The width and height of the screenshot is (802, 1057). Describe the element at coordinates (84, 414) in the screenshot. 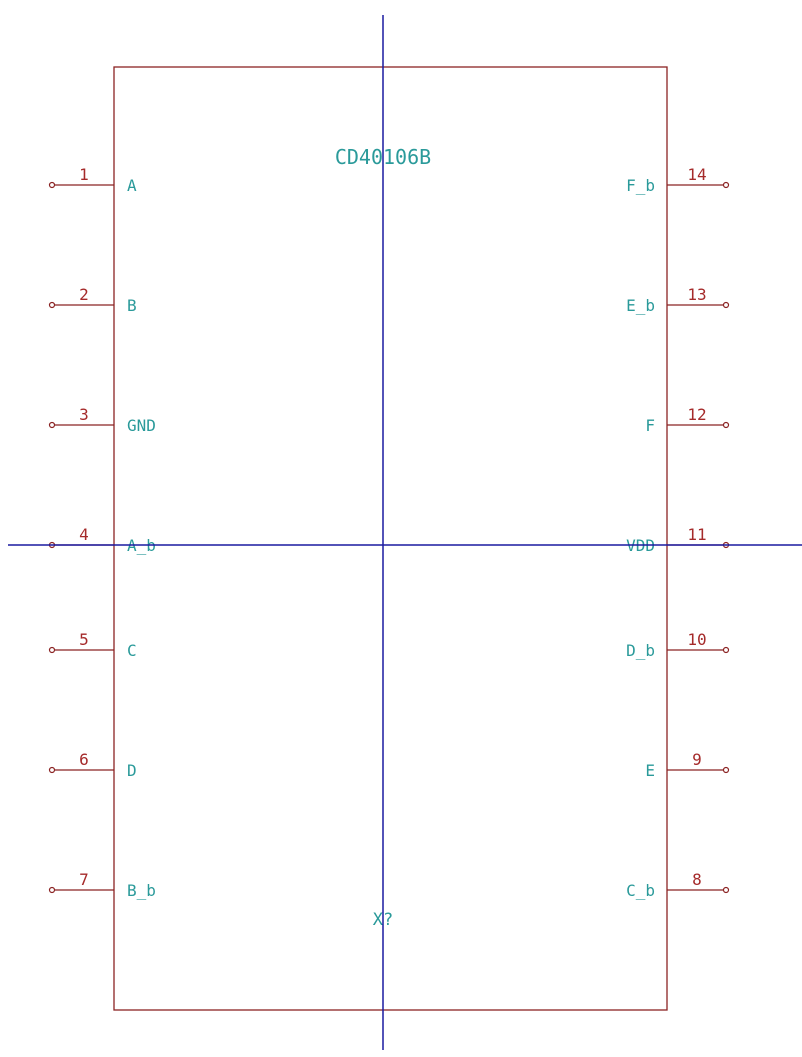

I see `pin-number: 3` at that location.